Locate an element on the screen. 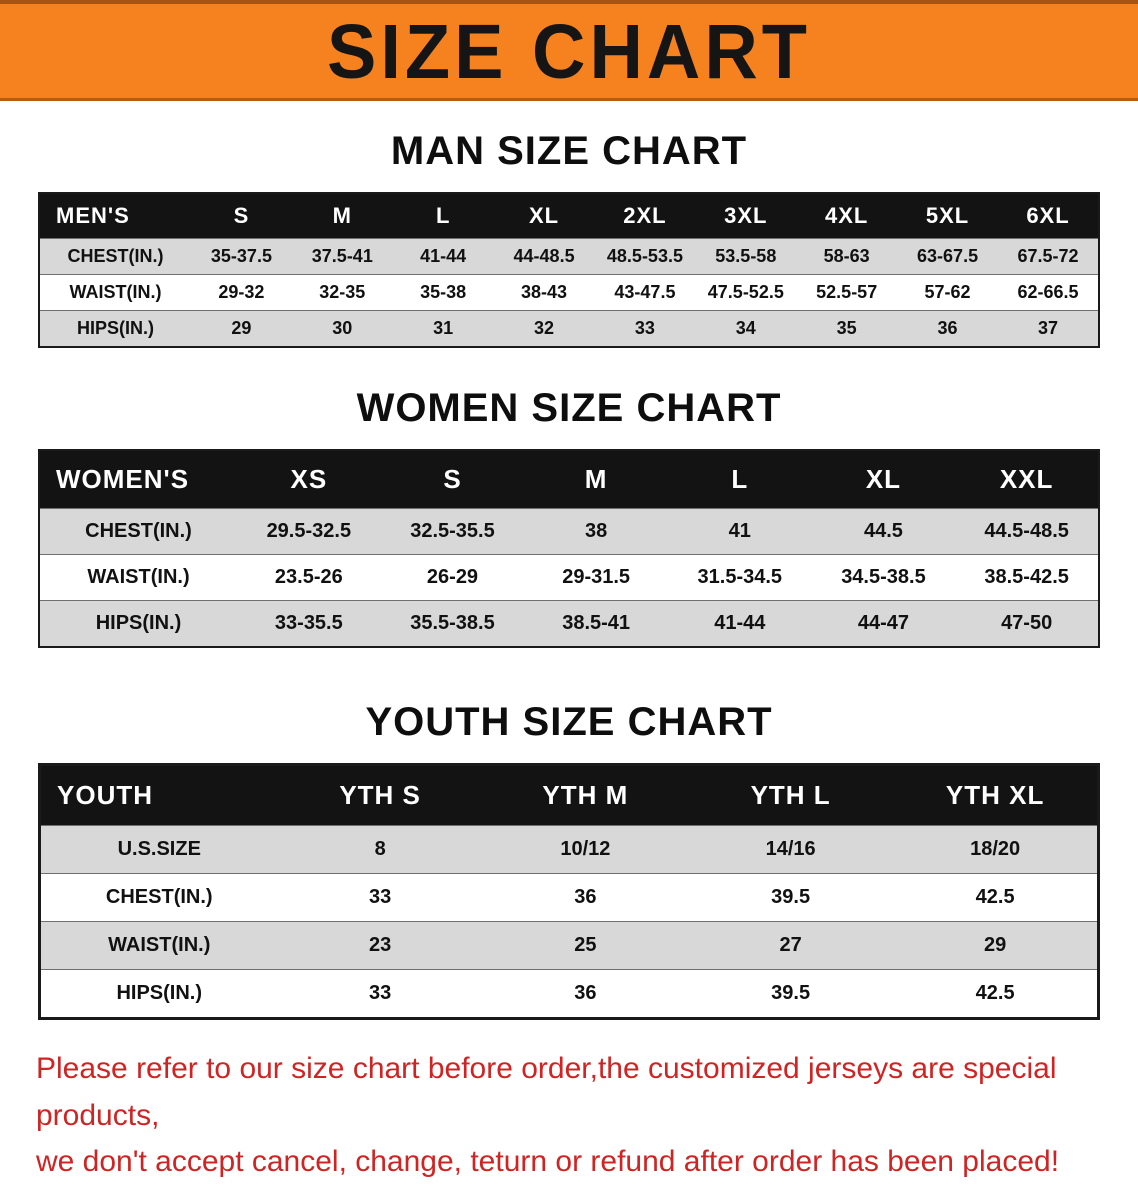  measurement-value-cell: 38.5-42.5 is located at coordinates (1026, 577).